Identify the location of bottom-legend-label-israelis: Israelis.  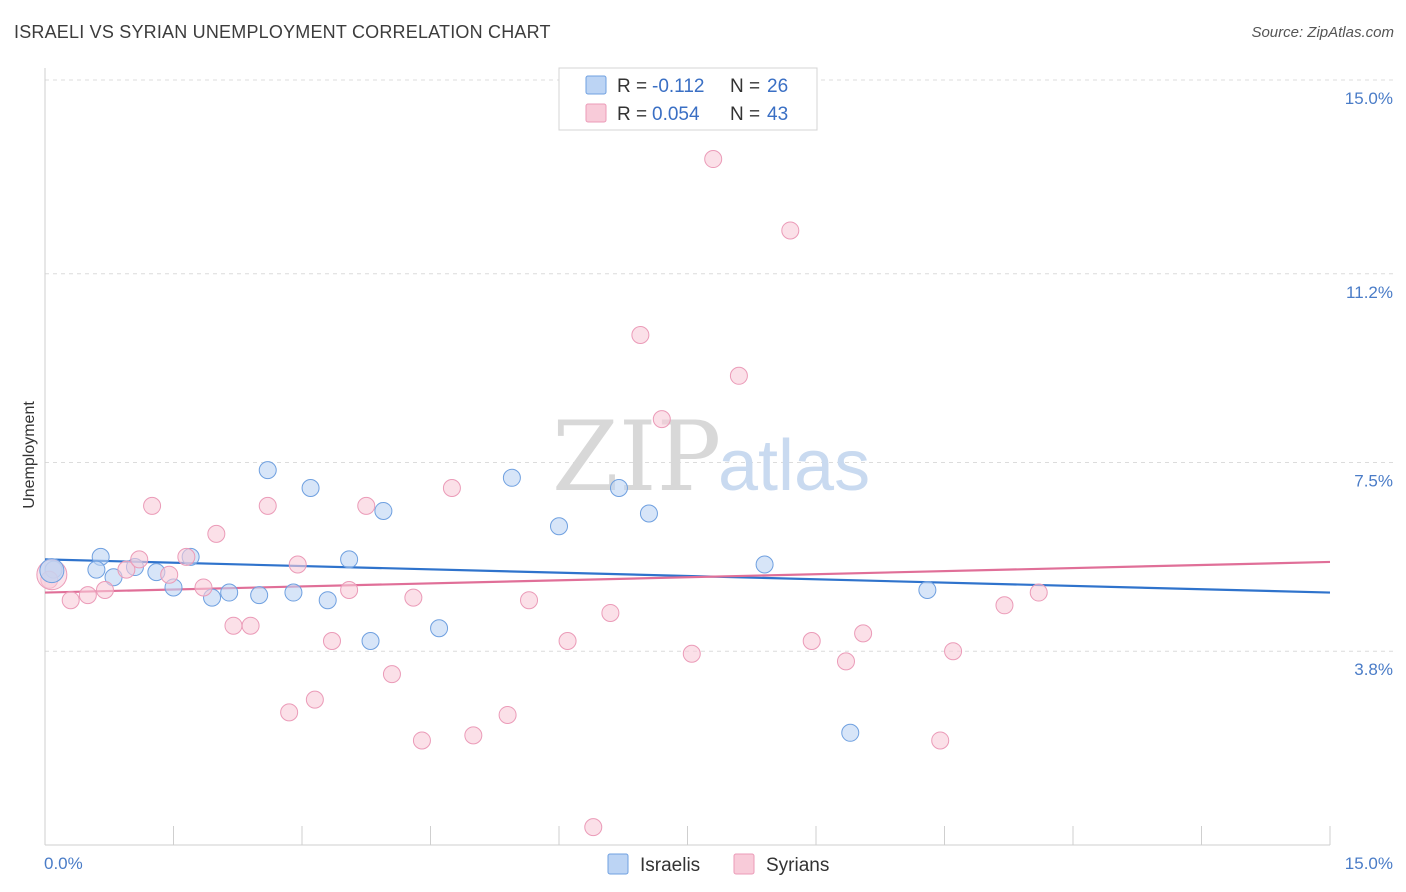
(670, 865).